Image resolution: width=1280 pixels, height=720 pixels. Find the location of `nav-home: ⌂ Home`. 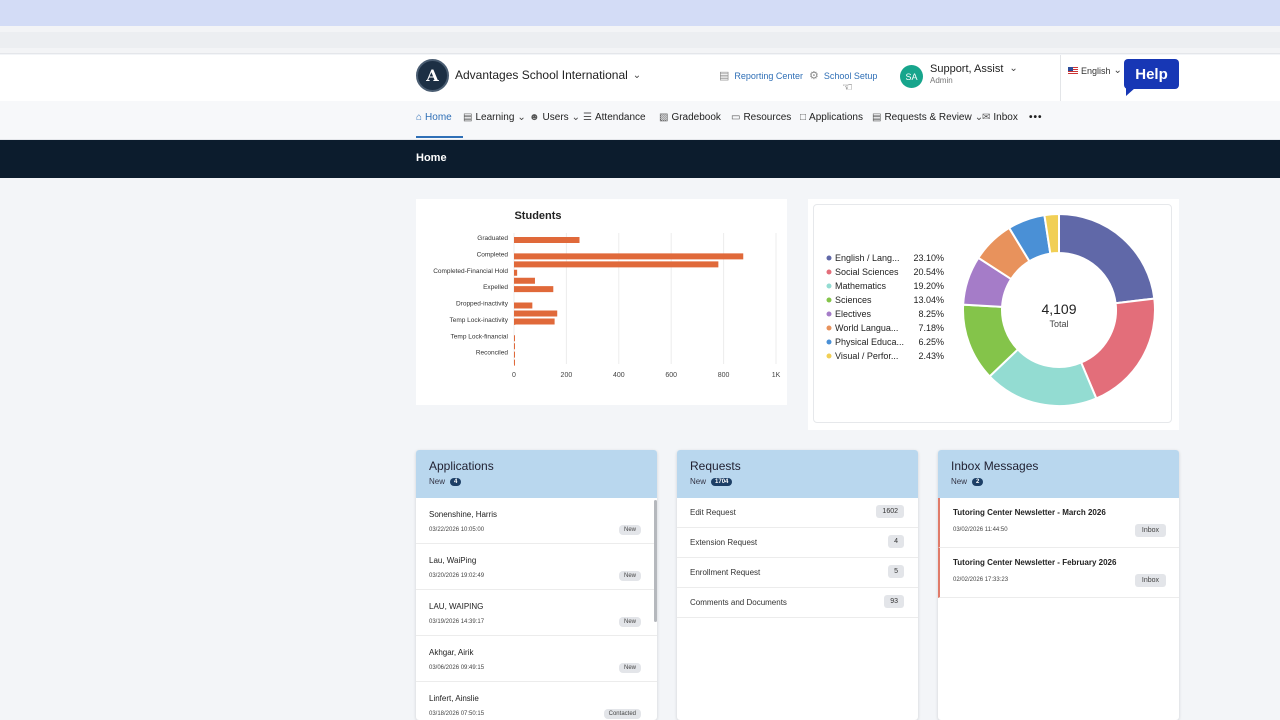

nav-home: ⌂ Home is located at coordinates (434, 117).